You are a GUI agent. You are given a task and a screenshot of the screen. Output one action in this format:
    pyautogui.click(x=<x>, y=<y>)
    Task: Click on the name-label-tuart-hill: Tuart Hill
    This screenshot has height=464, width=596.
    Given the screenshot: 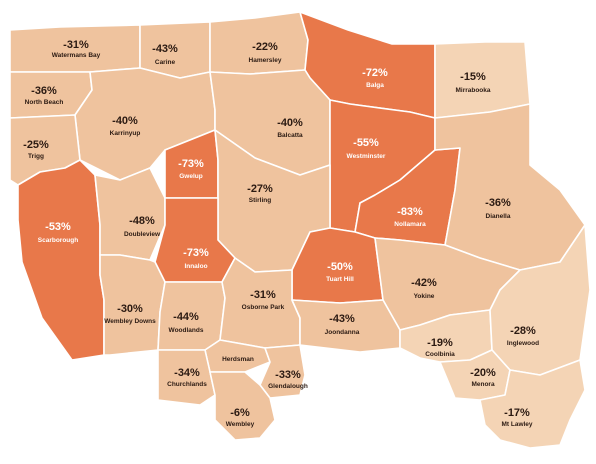 What is the action you would take?
    pyautogui.click(x=340, y=279)
    